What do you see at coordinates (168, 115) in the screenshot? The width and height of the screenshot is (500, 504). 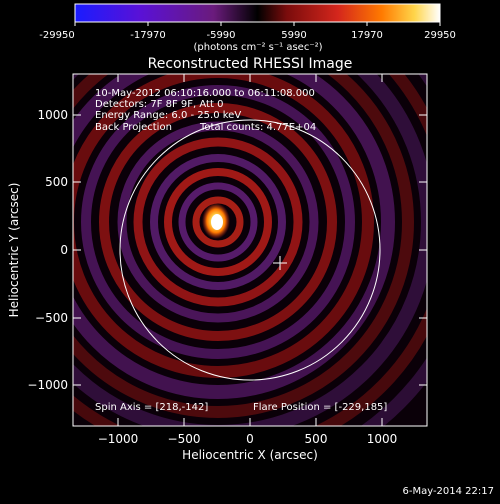 I see `energy-range: Energy Range: 6.0 - 25.0 keV` at bounding box center [168, 115].